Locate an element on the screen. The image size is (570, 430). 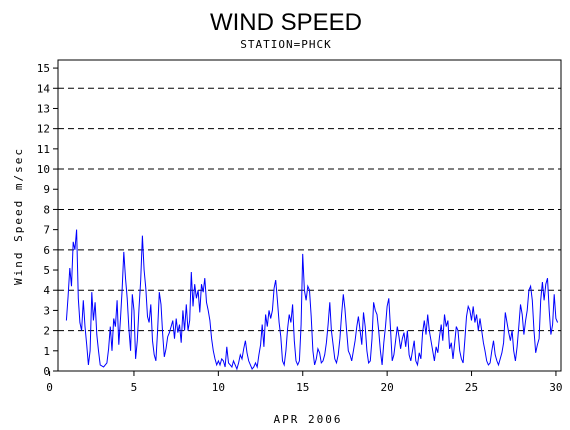
y-tick-label: 4 is located at coordinates (46, 290).